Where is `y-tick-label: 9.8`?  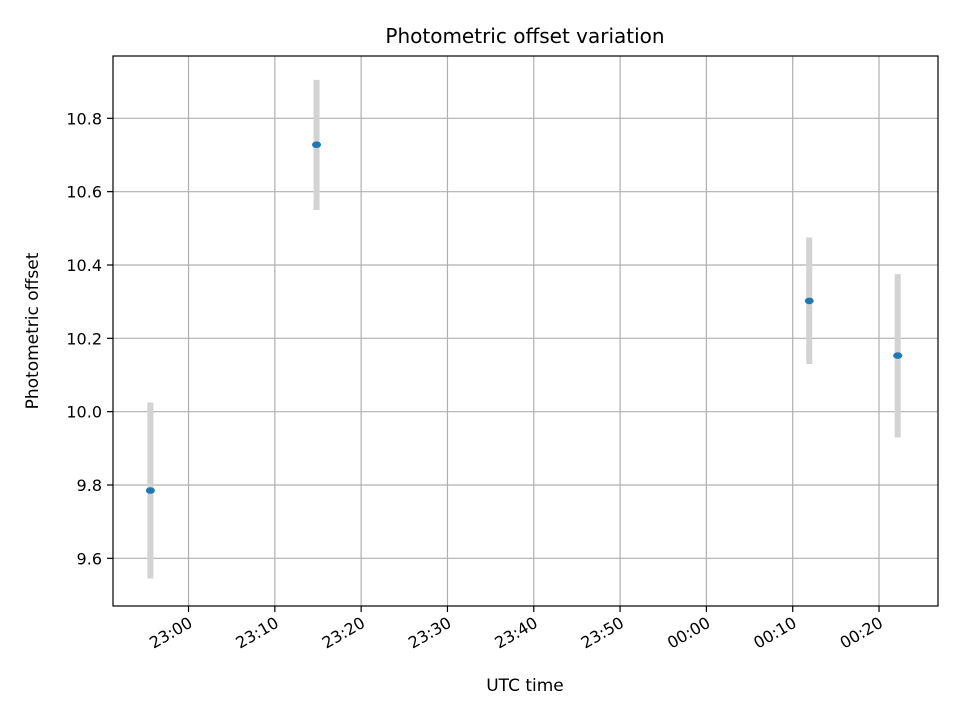
y-tick-label: 9.8 is located at coordinates (89, 485).